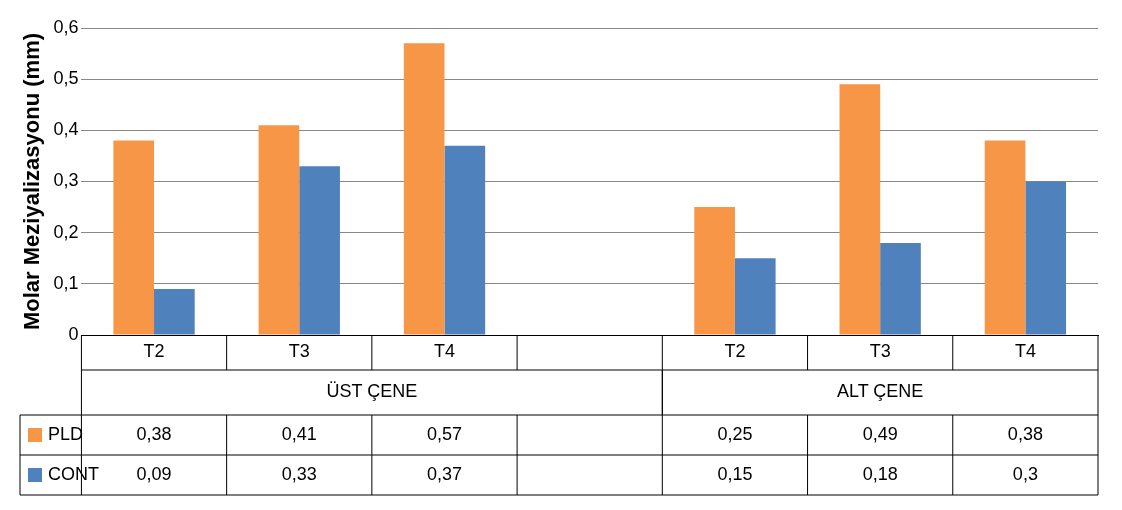  Describe the element at coordinates (299, 433) in the screenshot. I see `data-label: 0,41` at that location.